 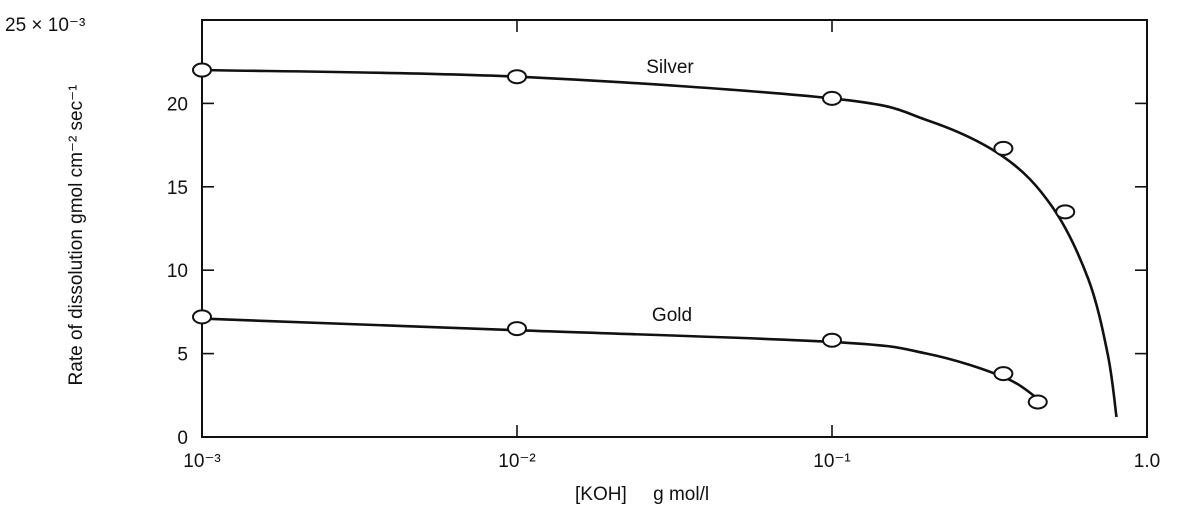 I want to click on y-axis-title: Rate of dissolution gmol cm⁻² sec⁻¹, so click(x=76, y=235).